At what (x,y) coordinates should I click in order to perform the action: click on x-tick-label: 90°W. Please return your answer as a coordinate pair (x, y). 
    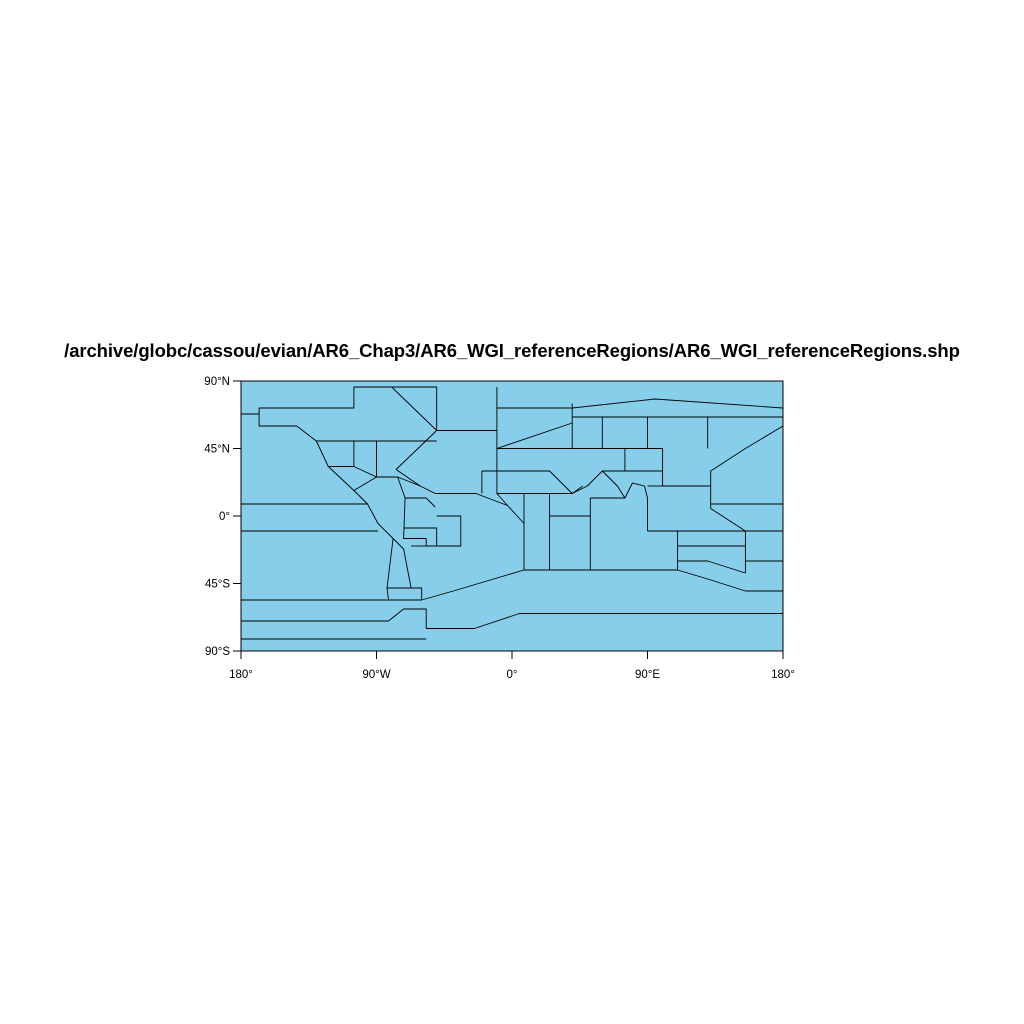
    Looking at the image, I should click on (376, 675).